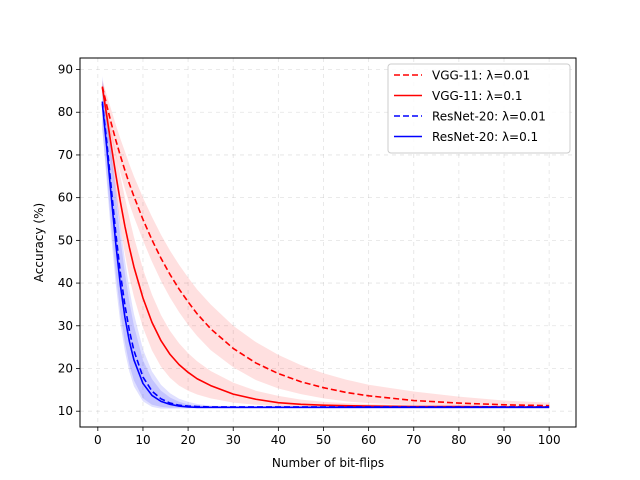 This screenshot has height=480, width=640. What do you see at coordinates (65, 240) in the screenshot?
I see `y-tick-label-50: 50` at bounding box center [65, 240].